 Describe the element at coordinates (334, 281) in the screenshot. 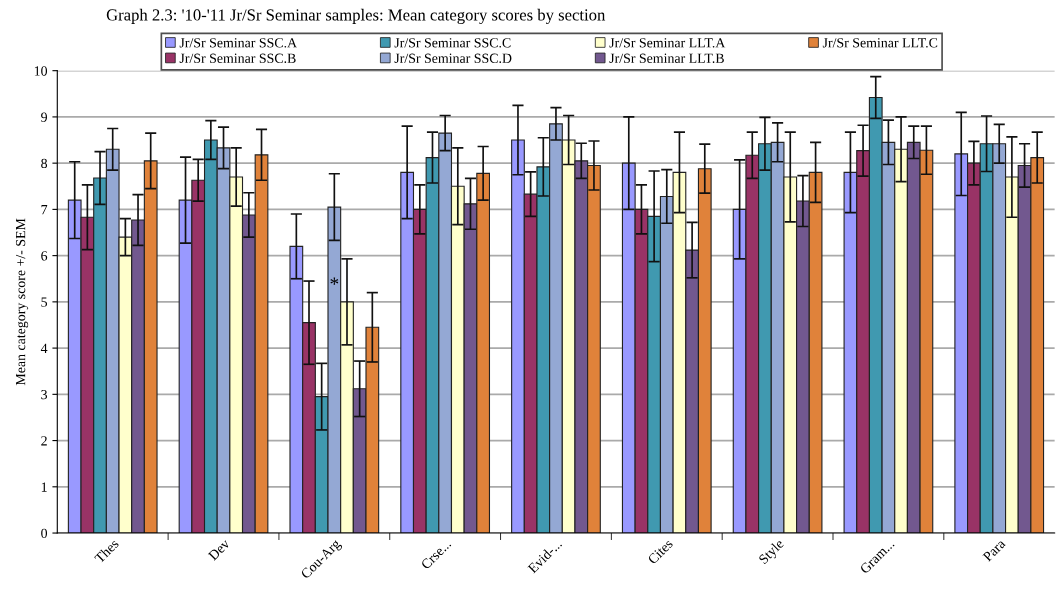

I see `annotation: *` at that location.